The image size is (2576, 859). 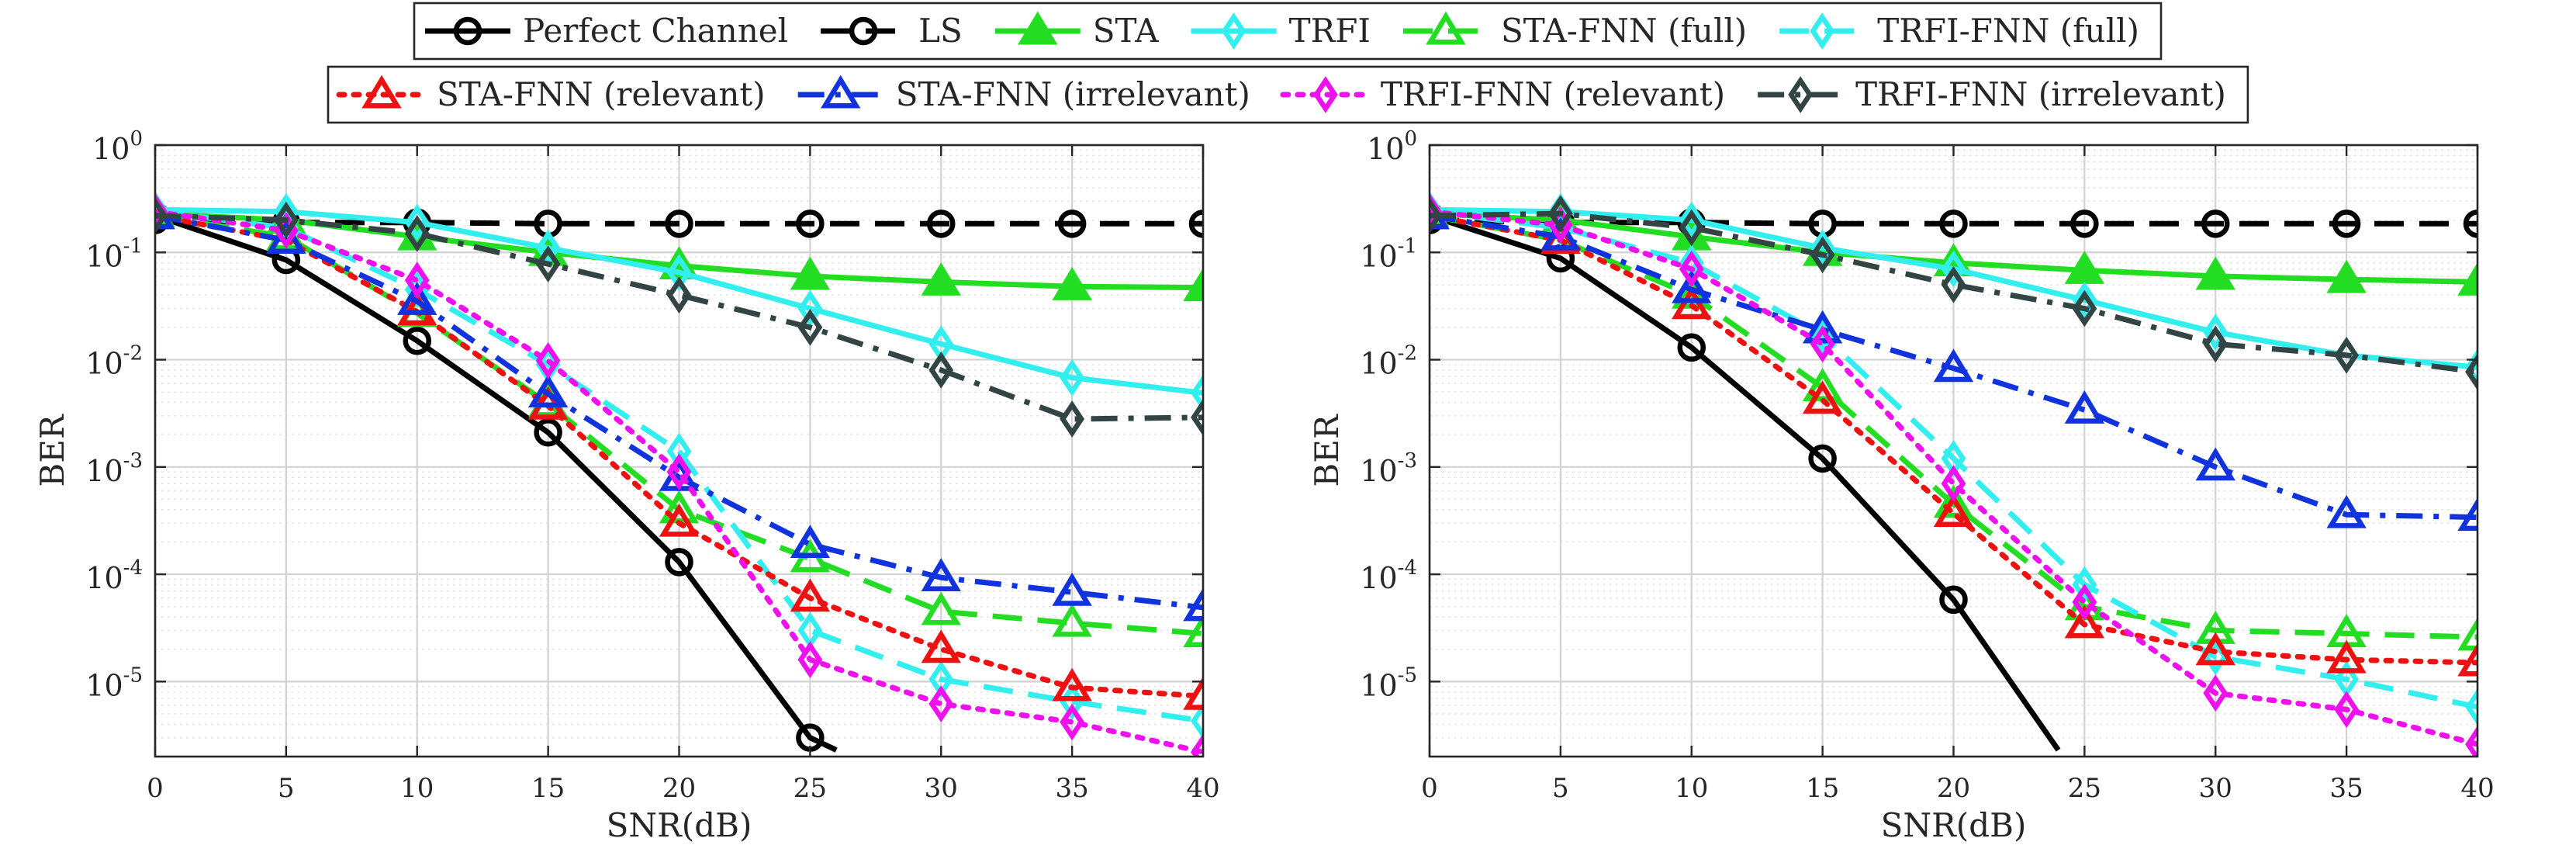 What do you see at coordinates (892, 31) in the screenshot?
I see `legend-item-ls: LS` at bounding box center [892, 31].